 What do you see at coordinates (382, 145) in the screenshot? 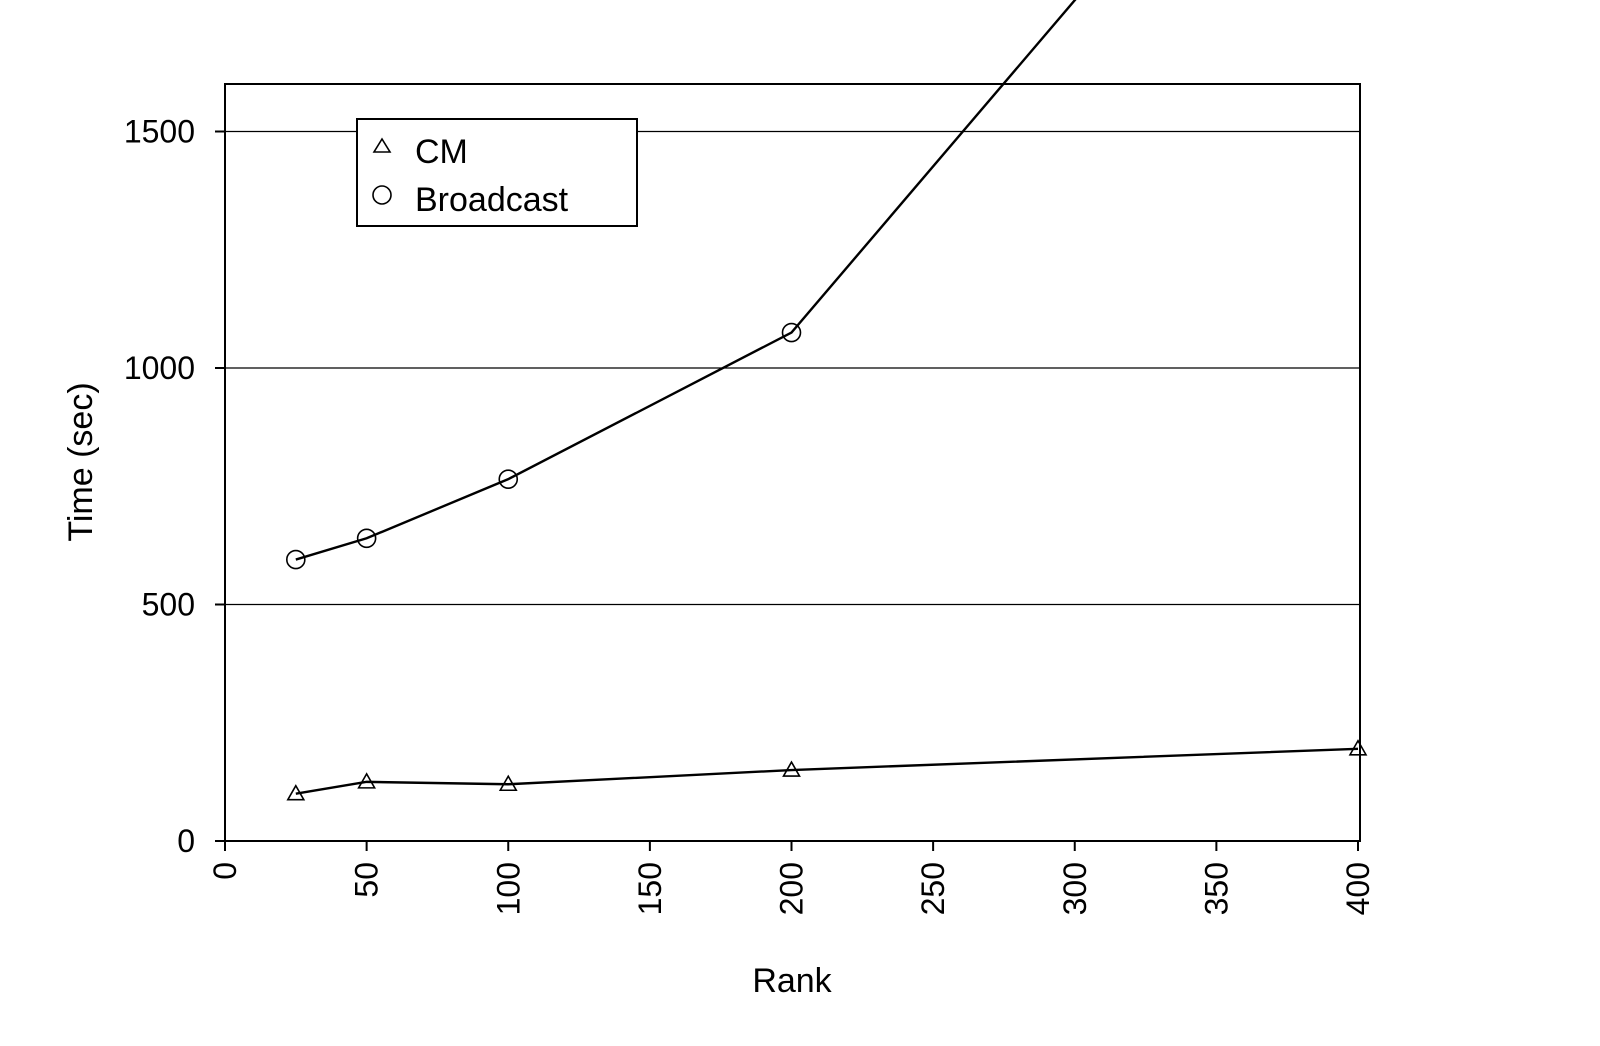
I see `legend-triangle-icon` at bounding box center [382, 145].